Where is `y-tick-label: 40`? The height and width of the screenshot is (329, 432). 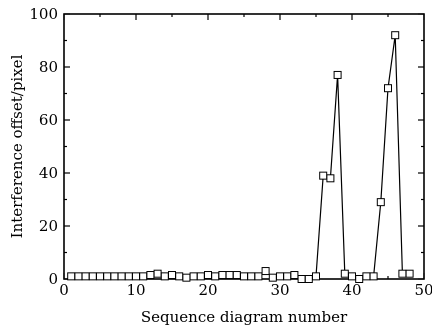 y-tick-label: 40 is located at coordinates (48, 173).